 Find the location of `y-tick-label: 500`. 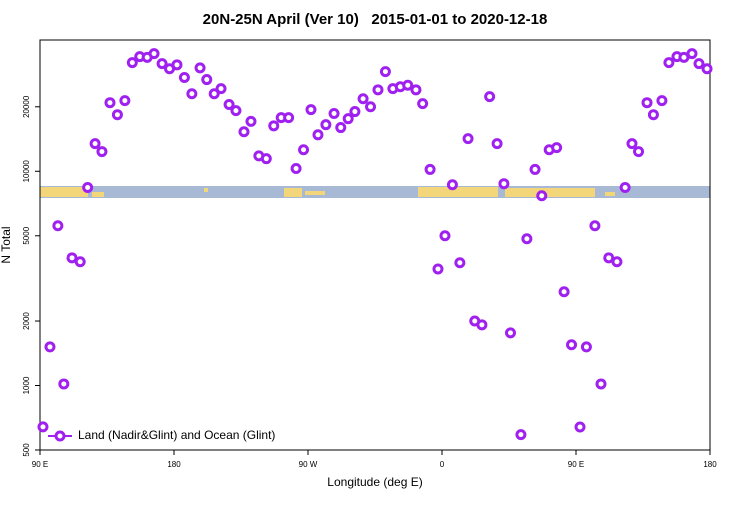

y-tick-label: 500 is located at coordinates (26, 450).